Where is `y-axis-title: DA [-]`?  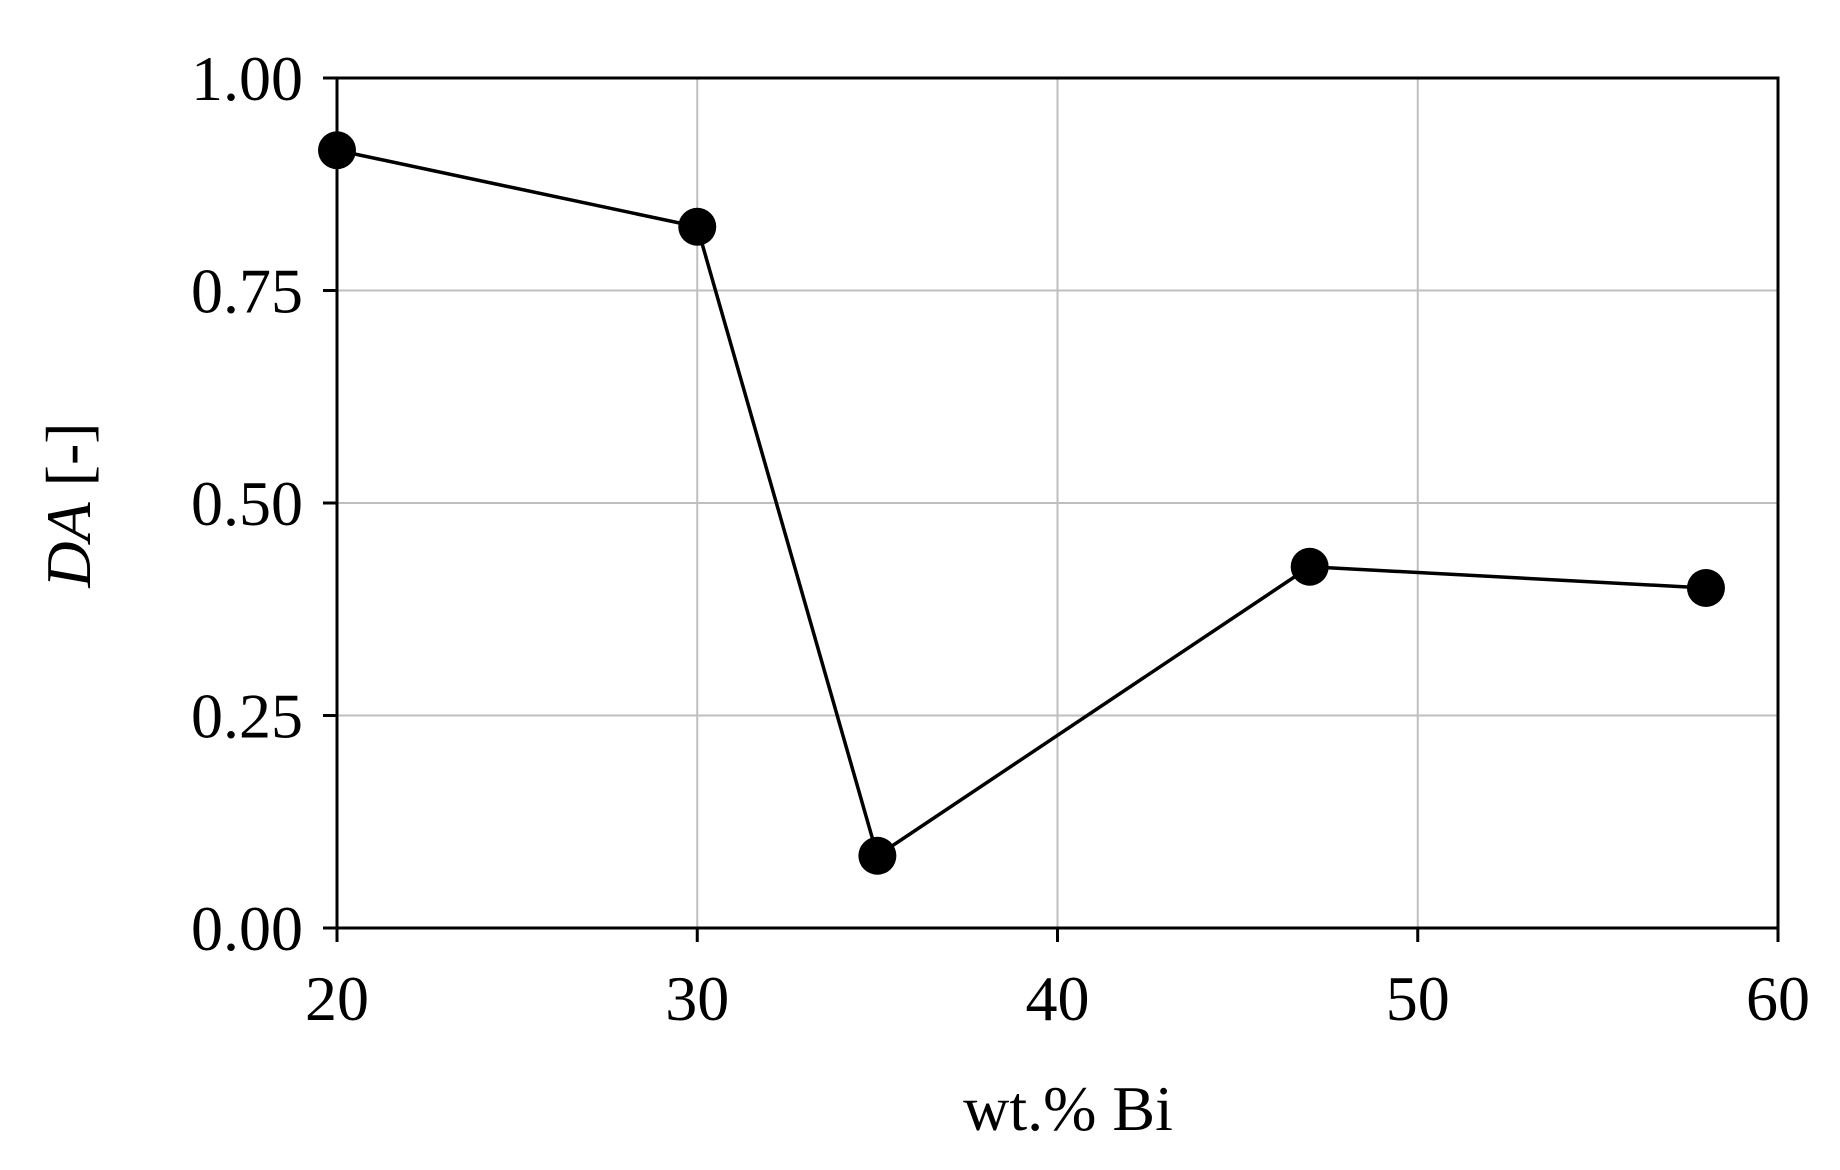 y-axis-title: DA [-] is located at coordinates (68, 505).